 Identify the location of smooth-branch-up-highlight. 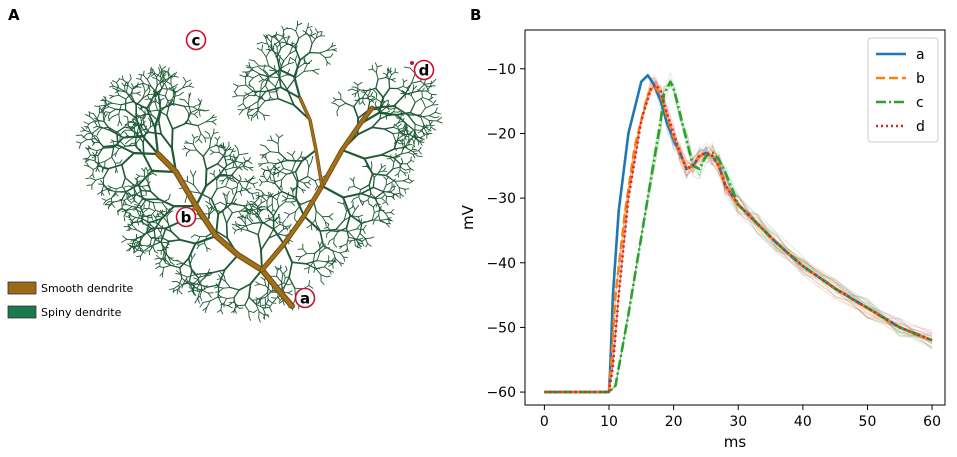
(311, 142).